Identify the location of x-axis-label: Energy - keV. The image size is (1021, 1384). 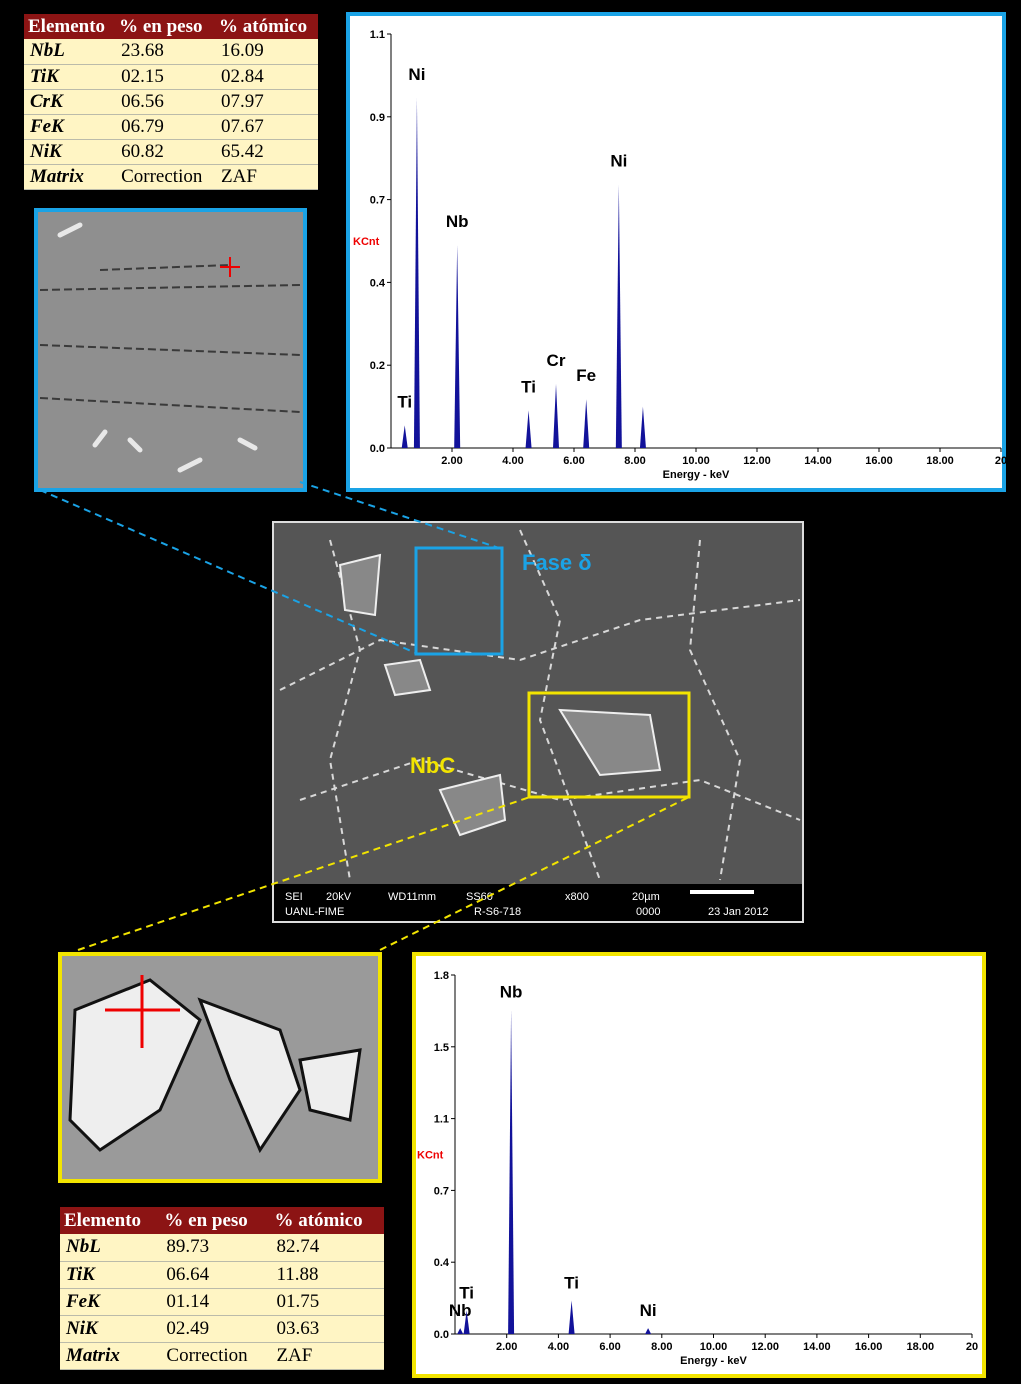
(713, 1361).